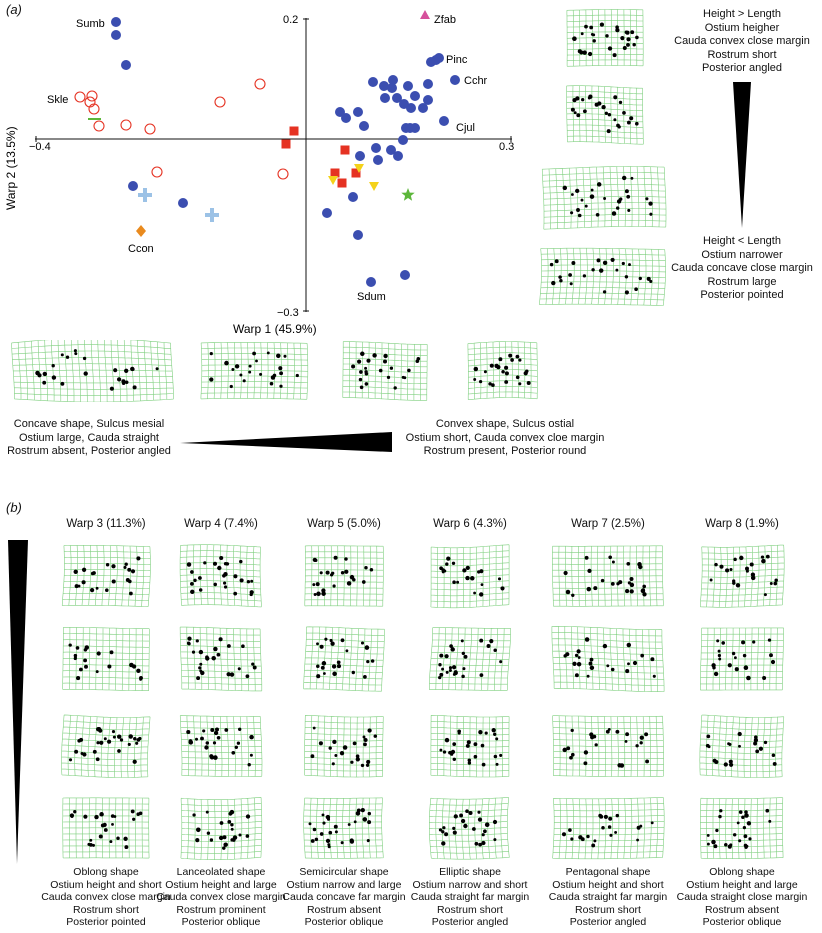  What do you see at coordinates (374, 186) in the screenshot?
I see `yellow-triangle-point` at bounding box center [374, 186].